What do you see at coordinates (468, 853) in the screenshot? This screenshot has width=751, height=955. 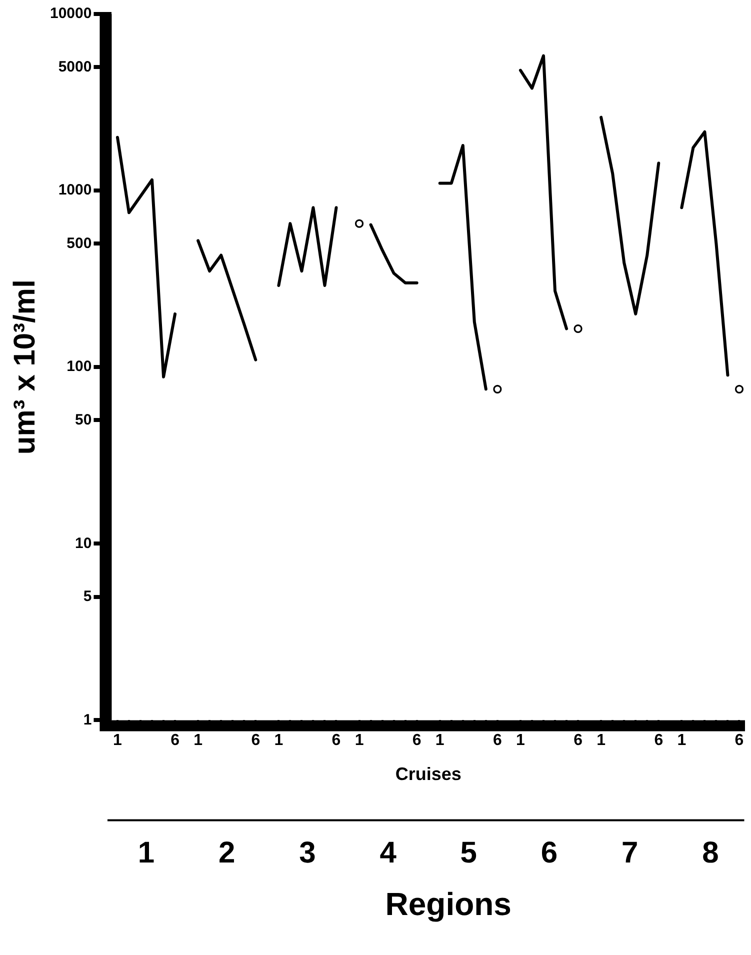 I see `text: 5` at bounding box center [468, 853].